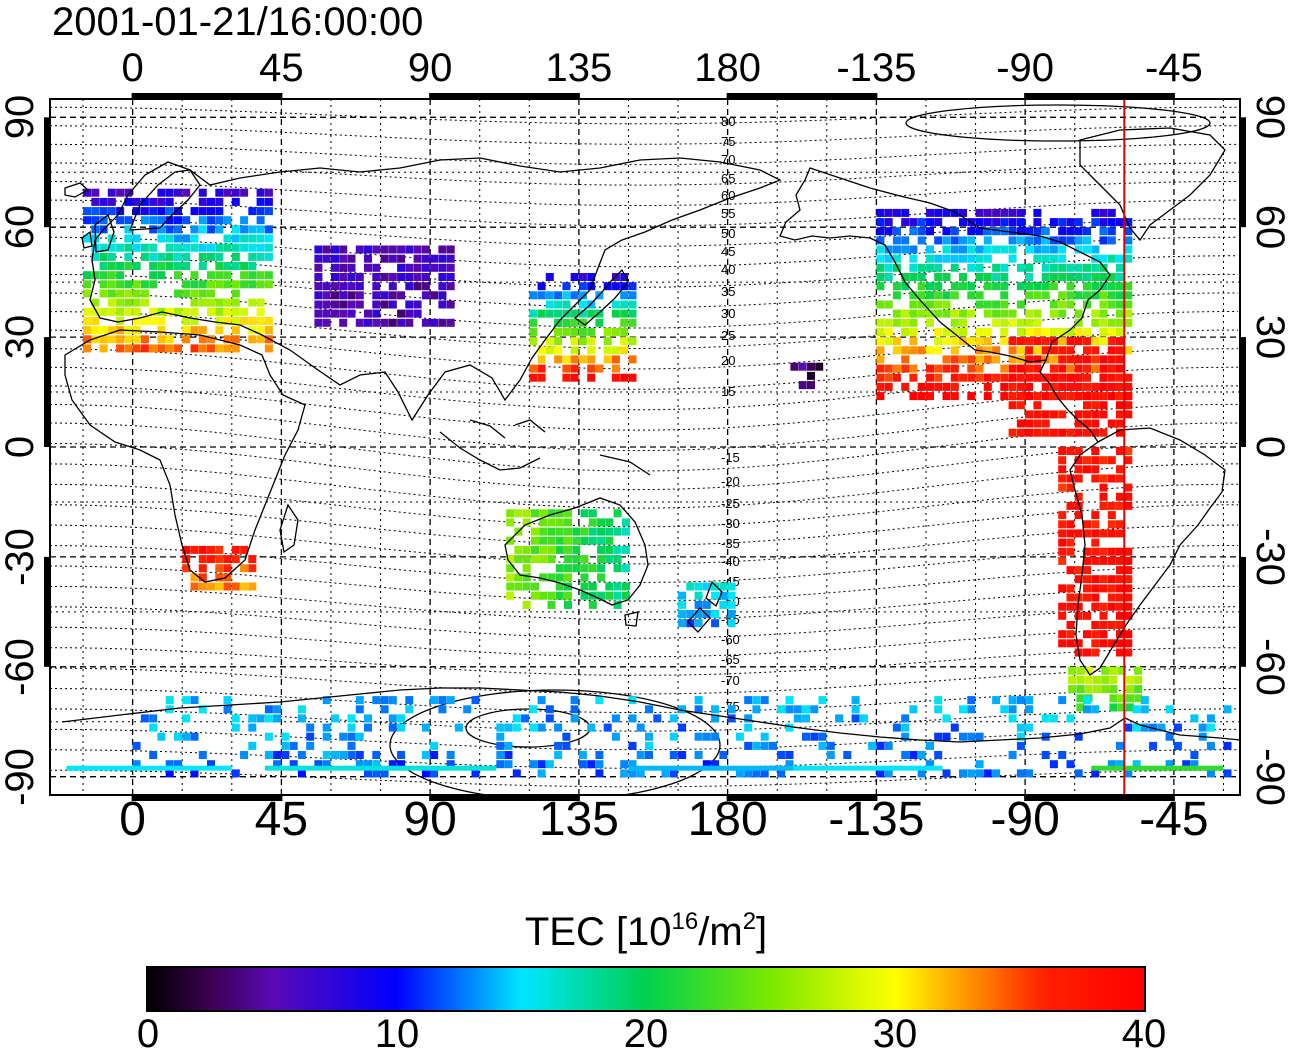  Describe the element at coordinates (1069, 401) in the screenshot. I see `coastline-central-america` at that location.